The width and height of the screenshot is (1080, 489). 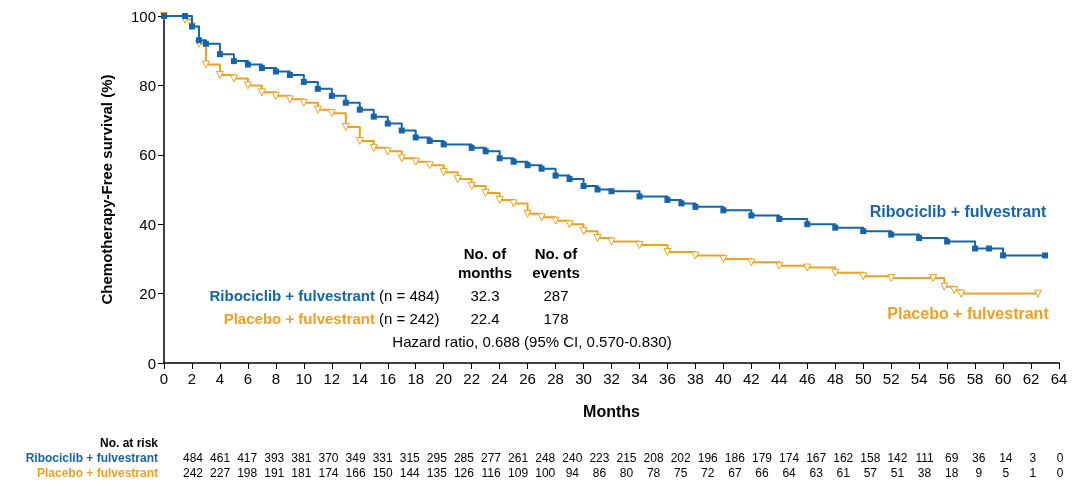 What do you see at coordinates (947, 378) in the screenshot?
I see `x-tick-label: 56` at bounding box center [947, 378].